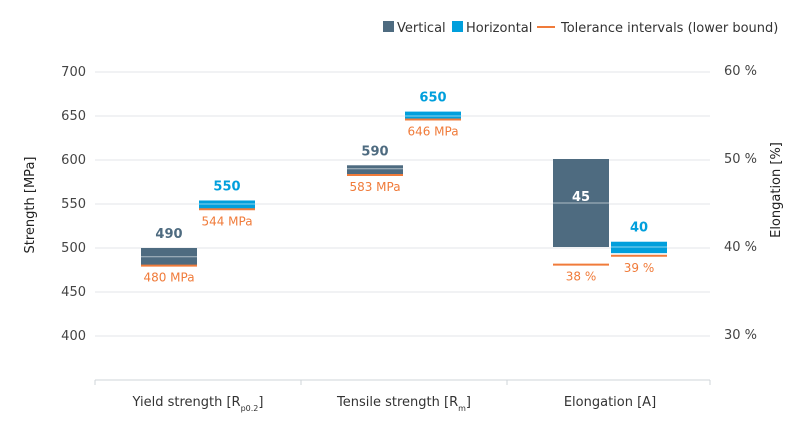 The image size is (804, 436). What do you see at coordinates (73, 116) in the screenshot?
I see `y-left-tick-label: 650` at bounding box center [73, 116].